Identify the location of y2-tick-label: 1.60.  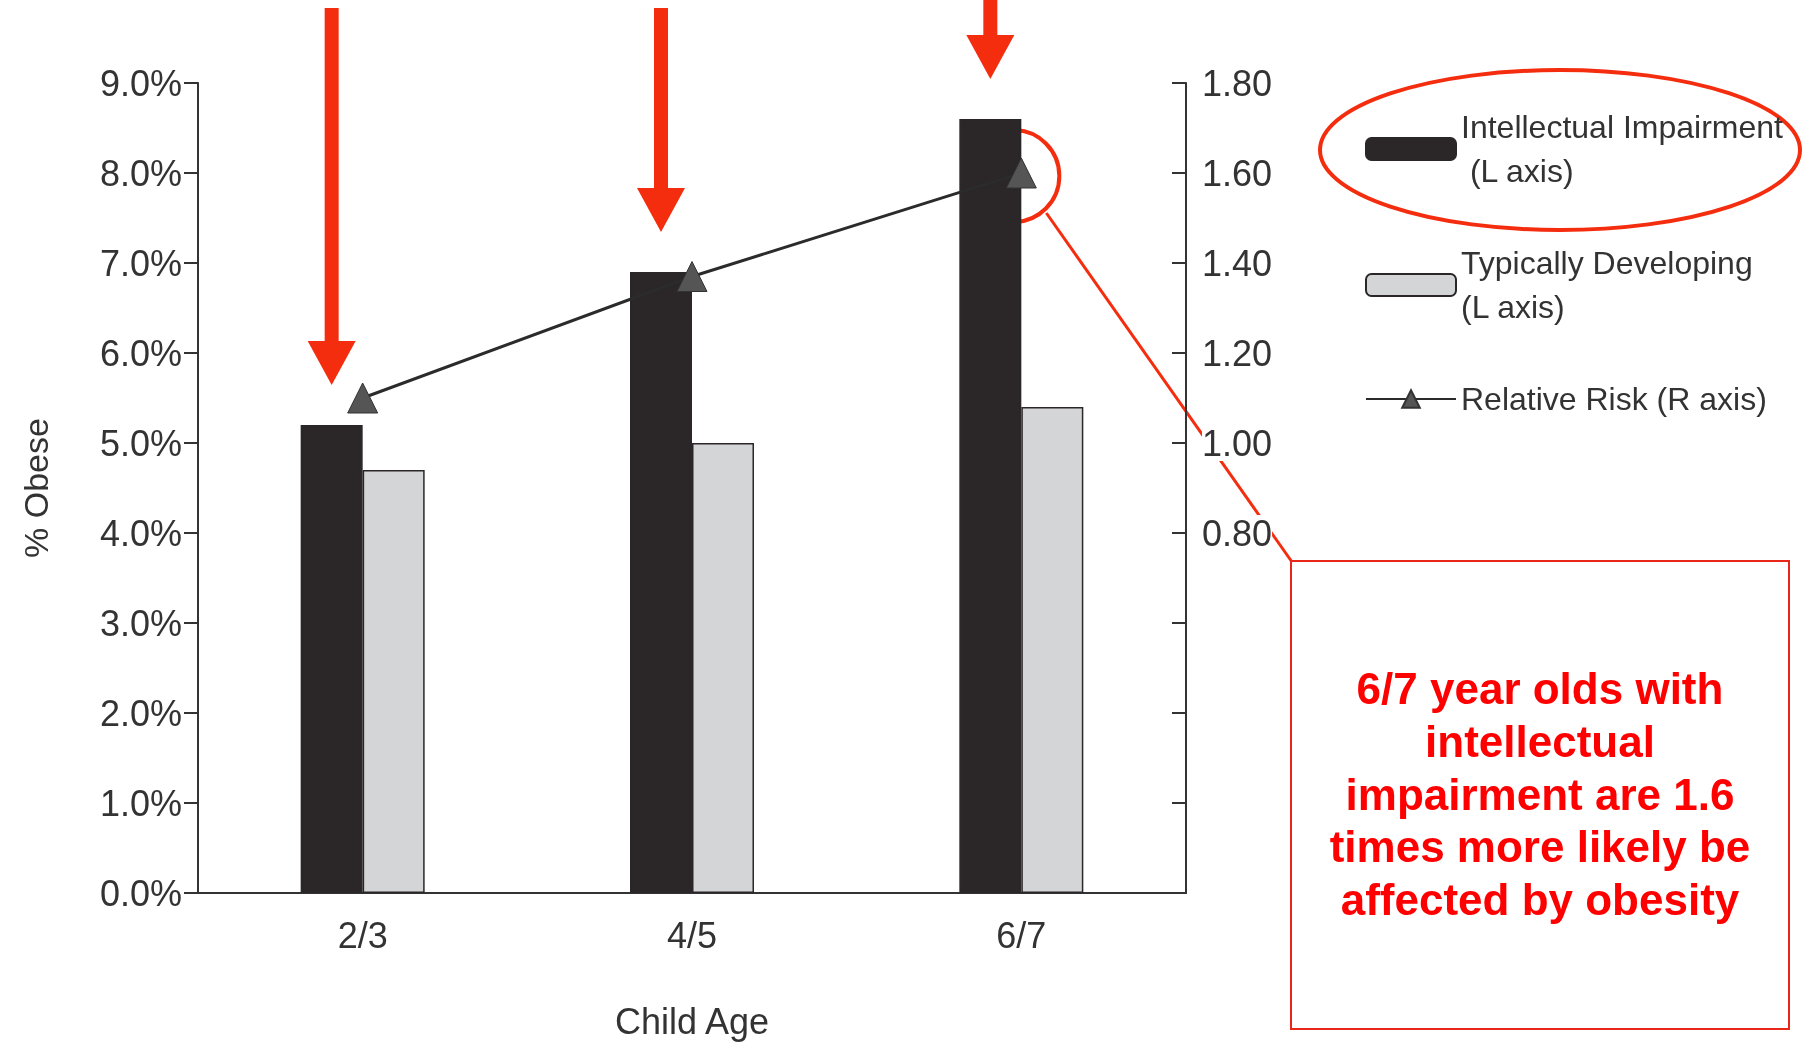
(1237, 173).